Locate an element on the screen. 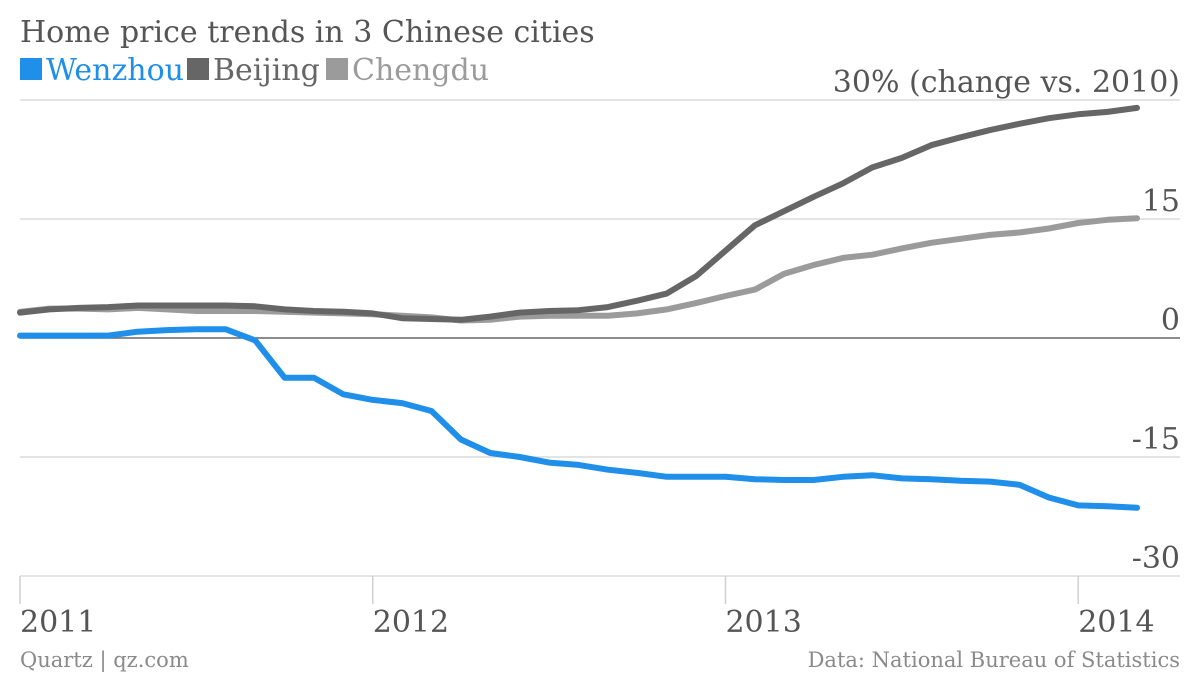 This screenshot has height=676, width=1200. x-tick-label: 2011 is located at coordinates (58, 622).